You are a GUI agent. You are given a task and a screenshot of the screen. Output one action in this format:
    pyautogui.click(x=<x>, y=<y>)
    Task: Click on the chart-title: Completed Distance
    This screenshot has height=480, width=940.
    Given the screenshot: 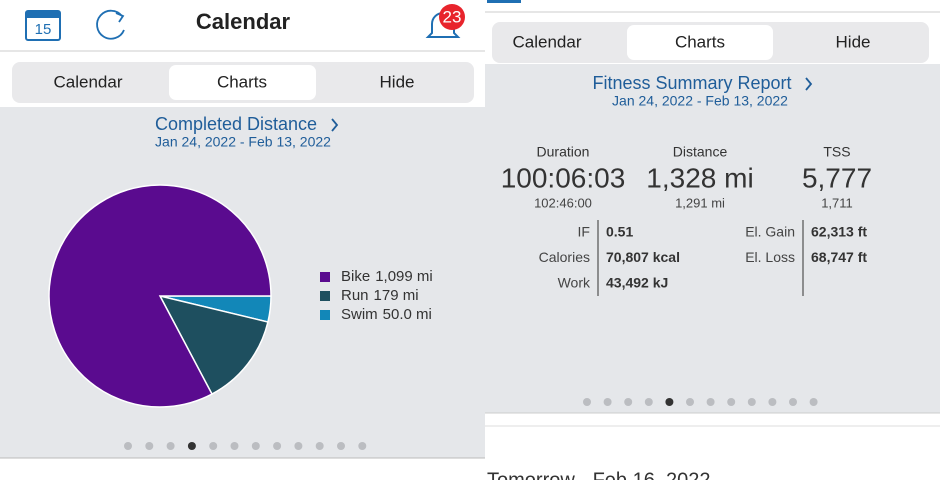 What is the action you would take?
    pyautogui.click(x=236, y=124)
    